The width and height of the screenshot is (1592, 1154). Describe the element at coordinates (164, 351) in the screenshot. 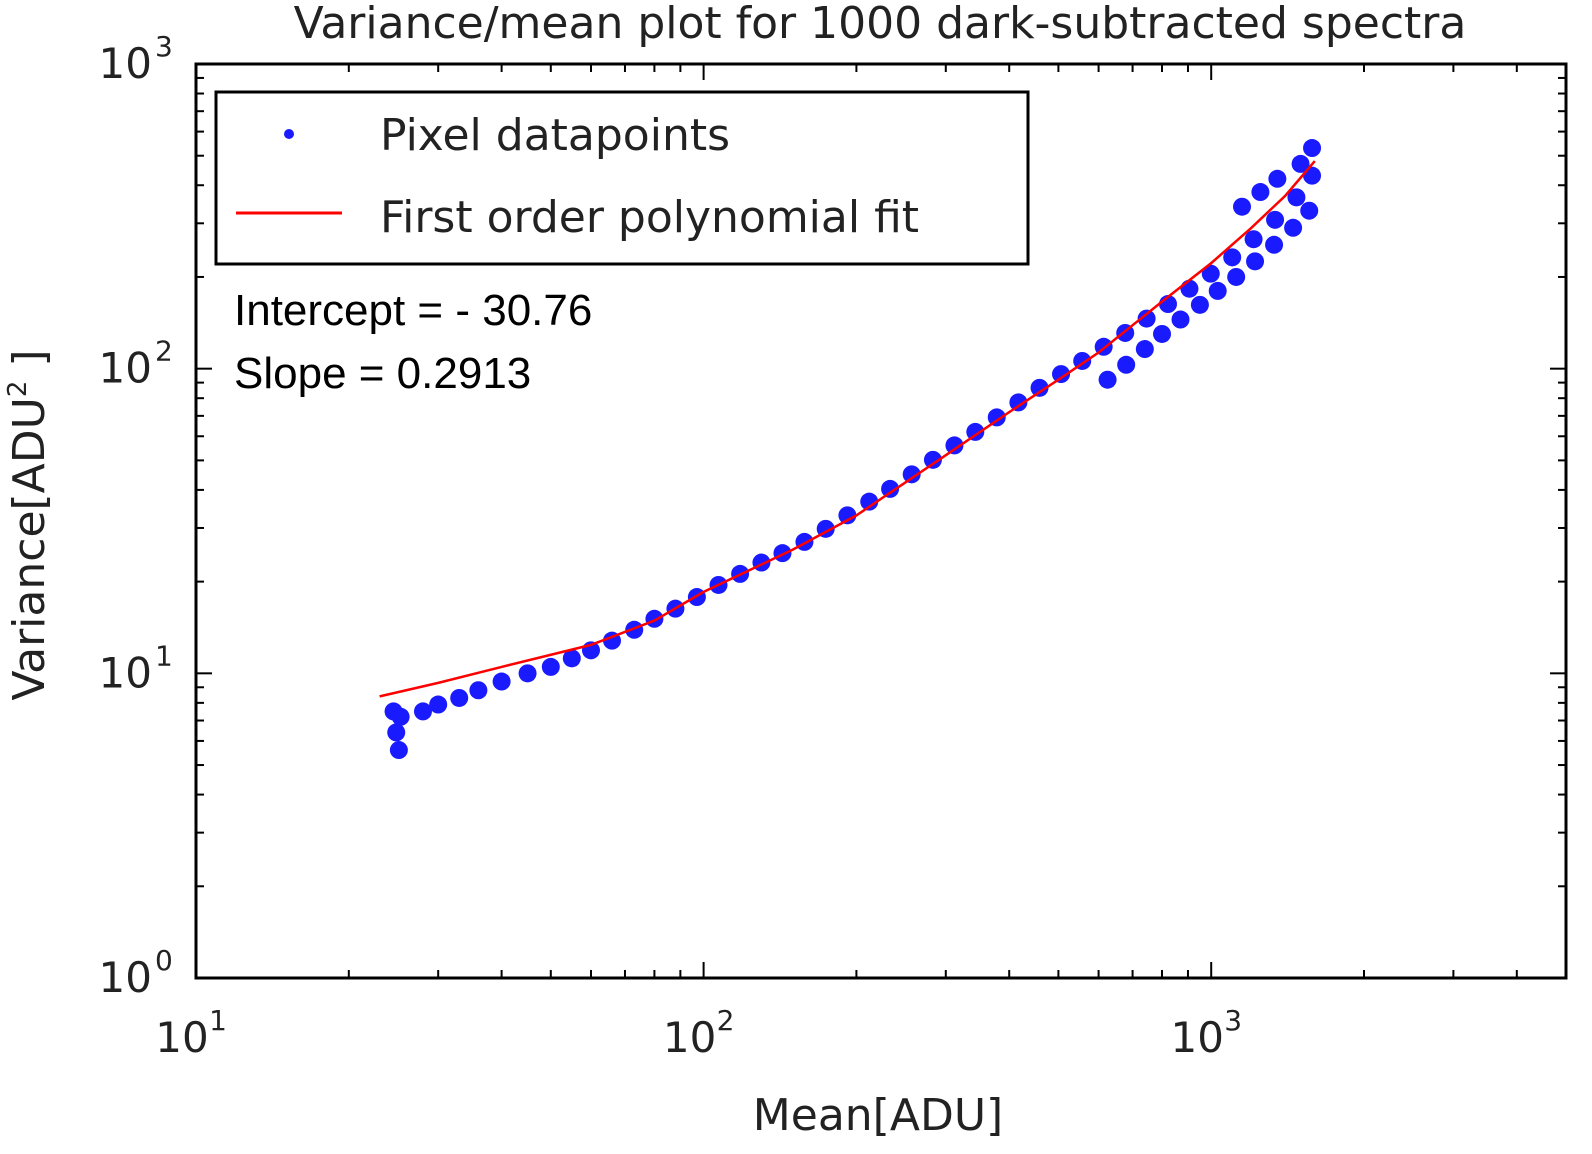

I see `y-tick-label-exponent: 2` at that location.